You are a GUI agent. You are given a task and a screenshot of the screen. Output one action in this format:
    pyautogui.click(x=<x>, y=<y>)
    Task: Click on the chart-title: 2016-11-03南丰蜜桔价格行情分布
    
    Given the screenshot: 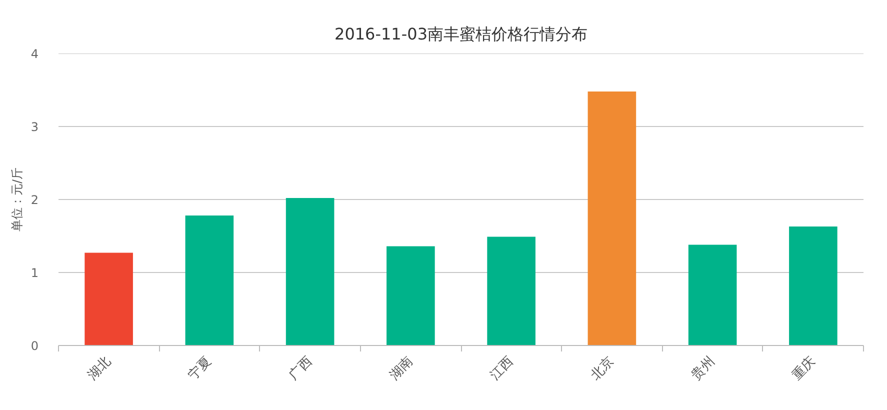 What is the action you would take?
    pyautogui.click(x=461, y=34)
    